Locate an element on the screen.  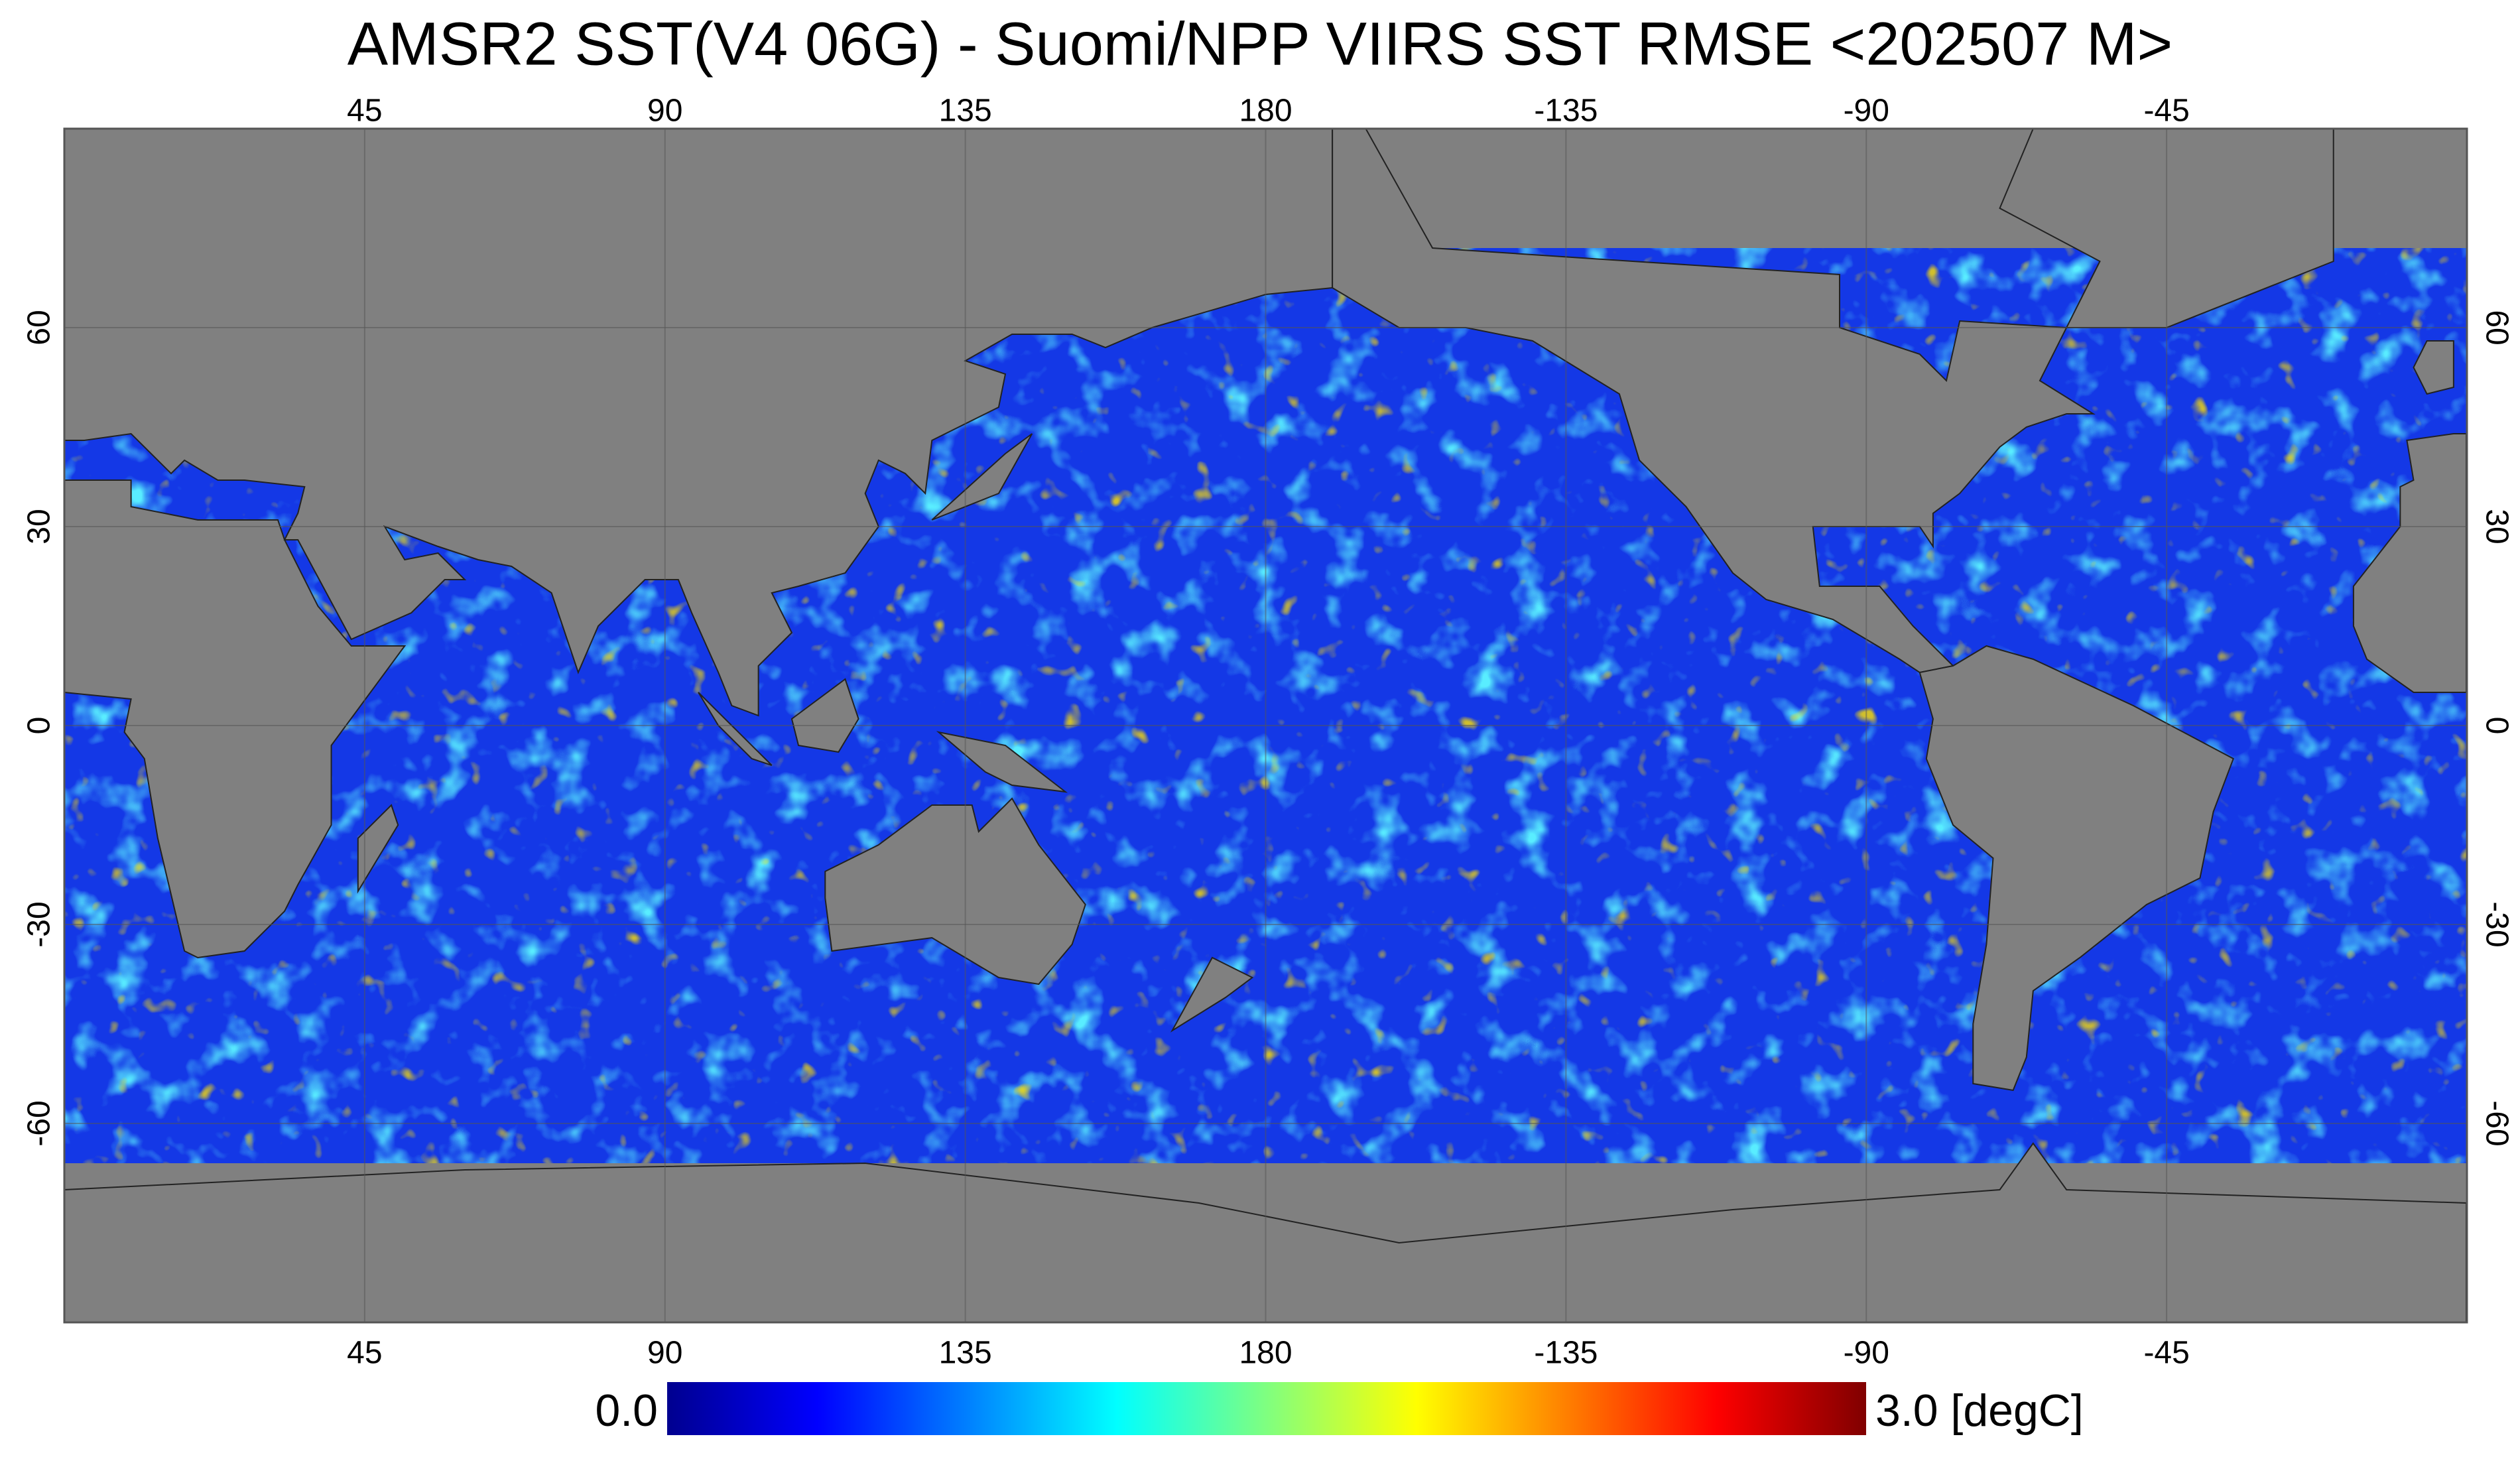
colorbar-min-label: 0.0 is located at coordinates (626, 1410).